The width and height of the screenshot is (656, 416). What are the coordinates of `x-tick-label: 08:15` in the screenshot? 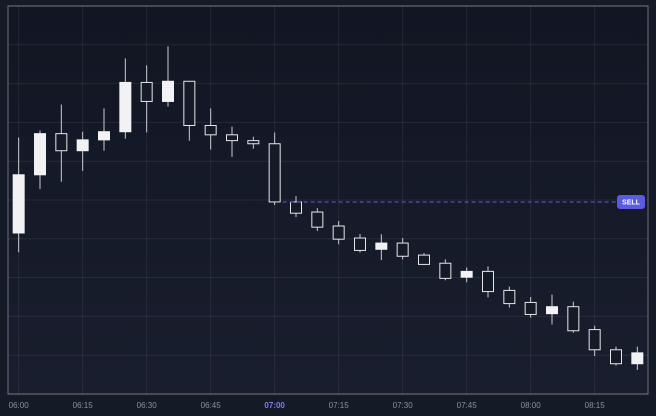 It's located at (595, 405).